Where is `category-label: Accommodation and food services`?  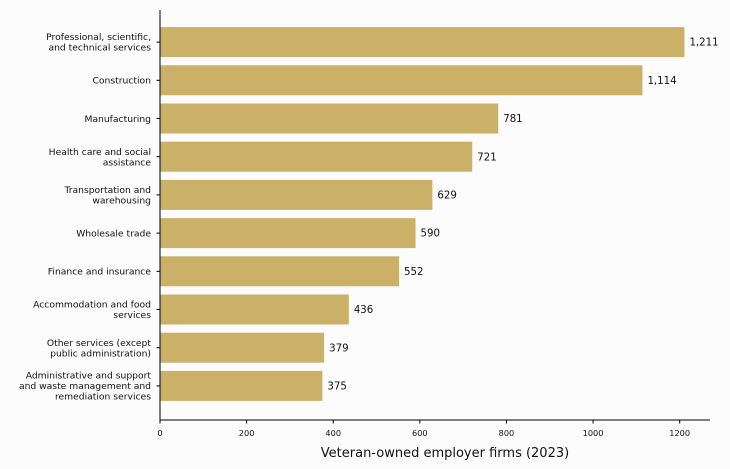
category-label: Accommodation and food services is located at coordinates (92, 311).